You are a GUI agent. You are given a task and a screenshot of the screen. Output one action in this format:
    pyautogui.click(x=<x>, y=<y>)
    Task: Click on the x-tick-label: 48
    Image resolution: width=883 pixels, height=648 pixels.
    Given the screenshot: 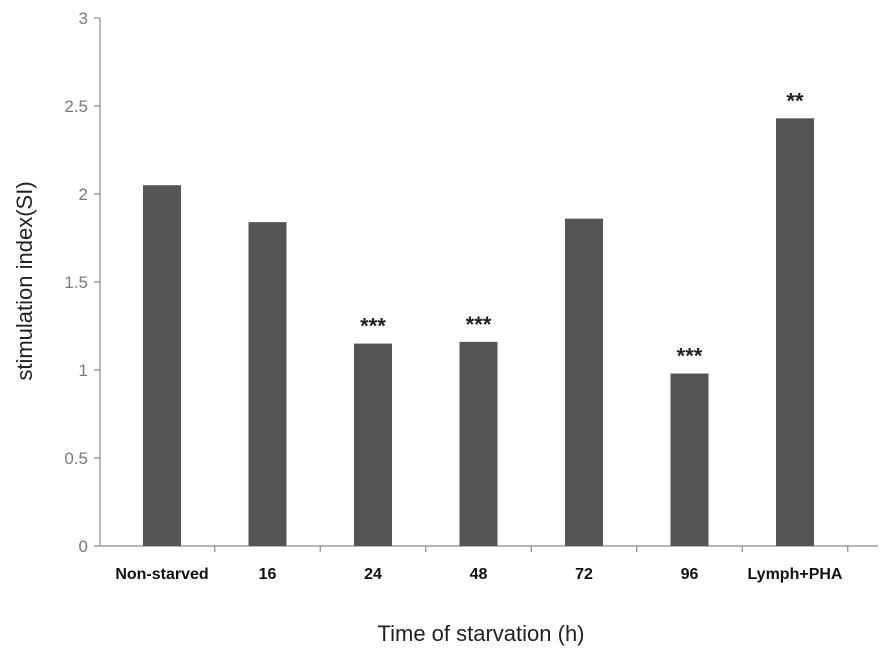 What is the action you would take?
    pyautogui.click(x=479, y=574)
    